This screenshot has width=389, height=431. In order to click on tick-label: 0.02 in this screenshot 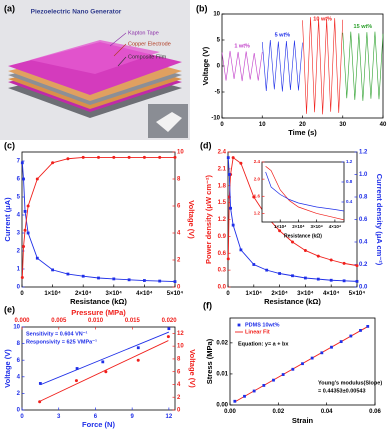, I will do `click(222, 343)`.